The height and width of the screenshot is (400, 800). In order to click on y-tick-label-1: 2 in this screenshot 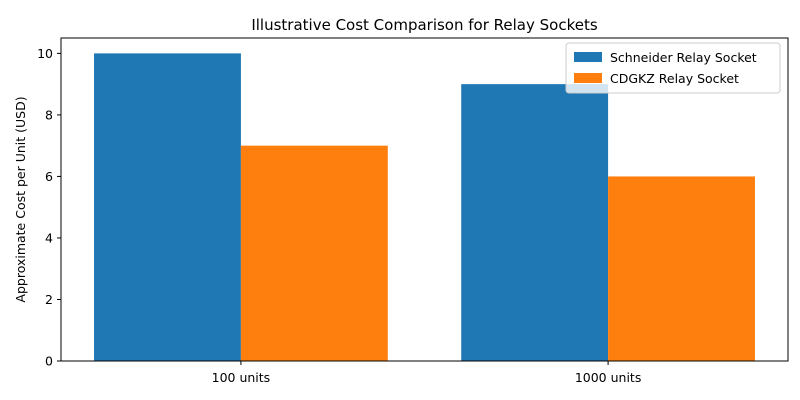, I will do `click(49, 299)`.